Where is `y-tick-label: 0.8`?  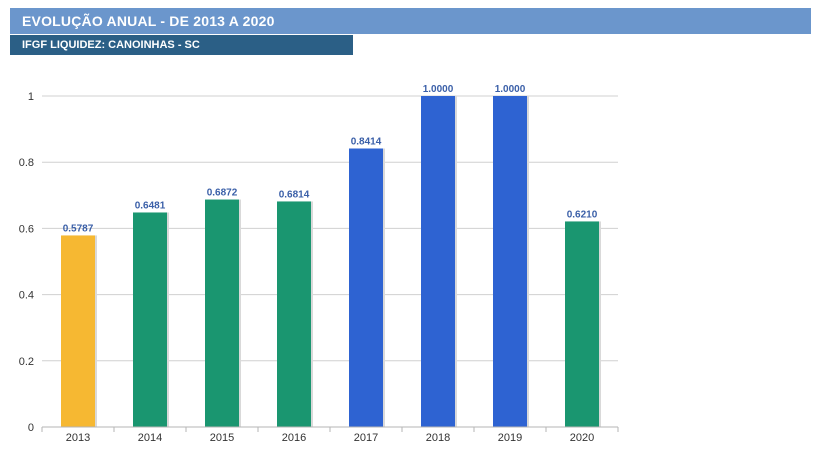
y-tick-label: 0.8 is located at coordinates (26, 163).